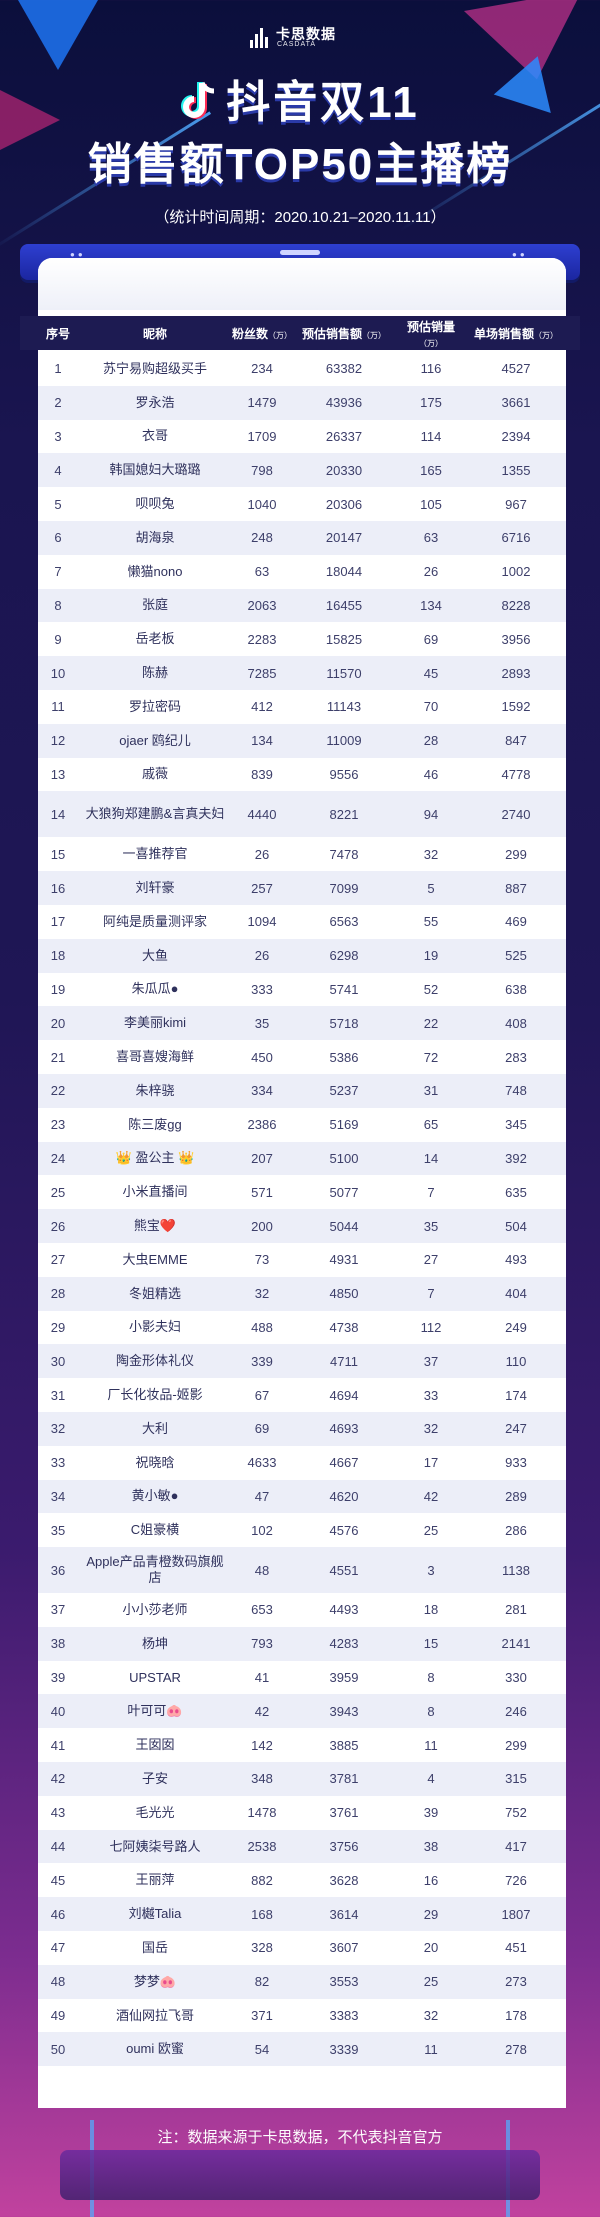 The image size is (600, 2217). I want to click on rank-cell: 19, so click(58, 989).